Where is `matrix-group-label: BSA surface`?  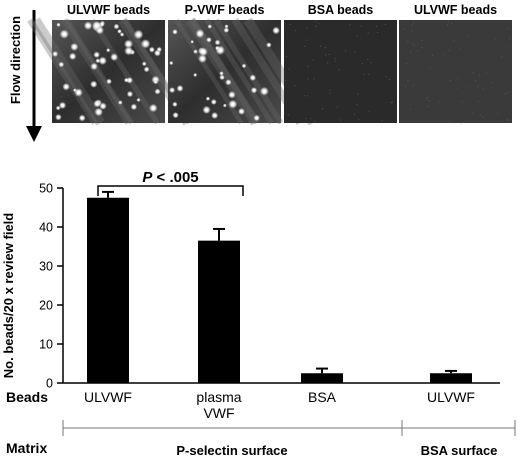 matrix-group-label: BSA surface is located at coordinates (459, 450).